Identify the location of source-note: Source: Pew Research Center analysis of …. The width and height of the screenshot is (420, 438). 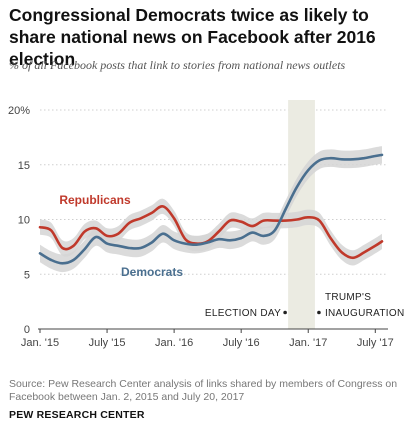
(203, 390).